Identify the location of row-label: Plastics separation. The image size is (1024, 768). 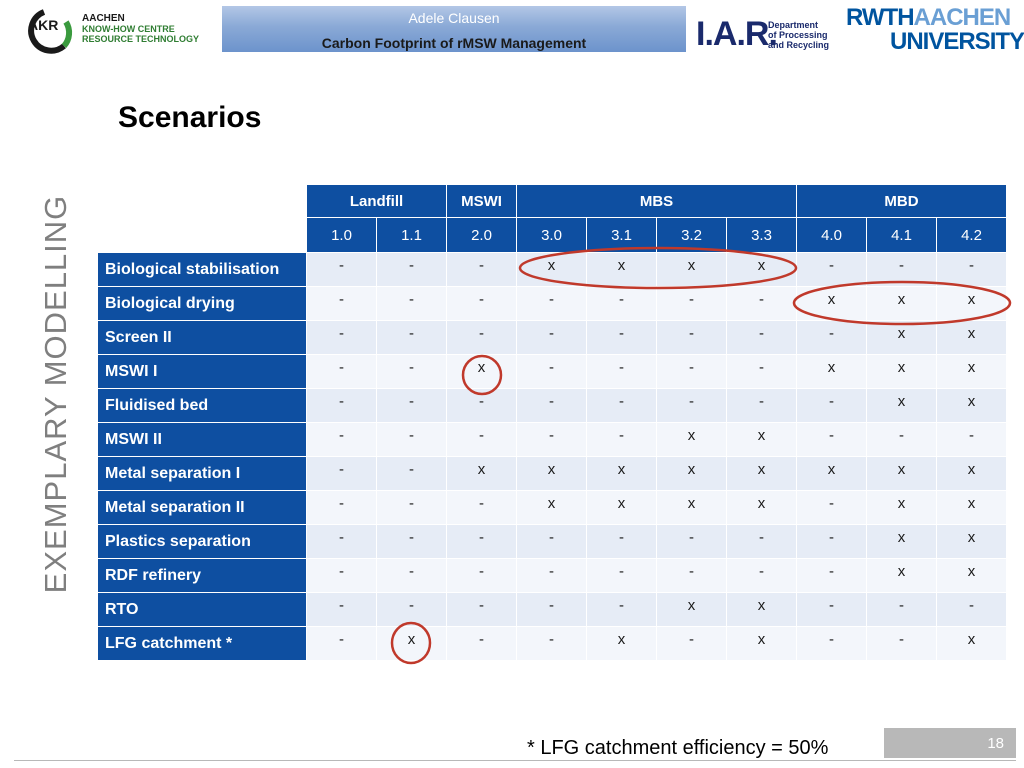
(202, 541).